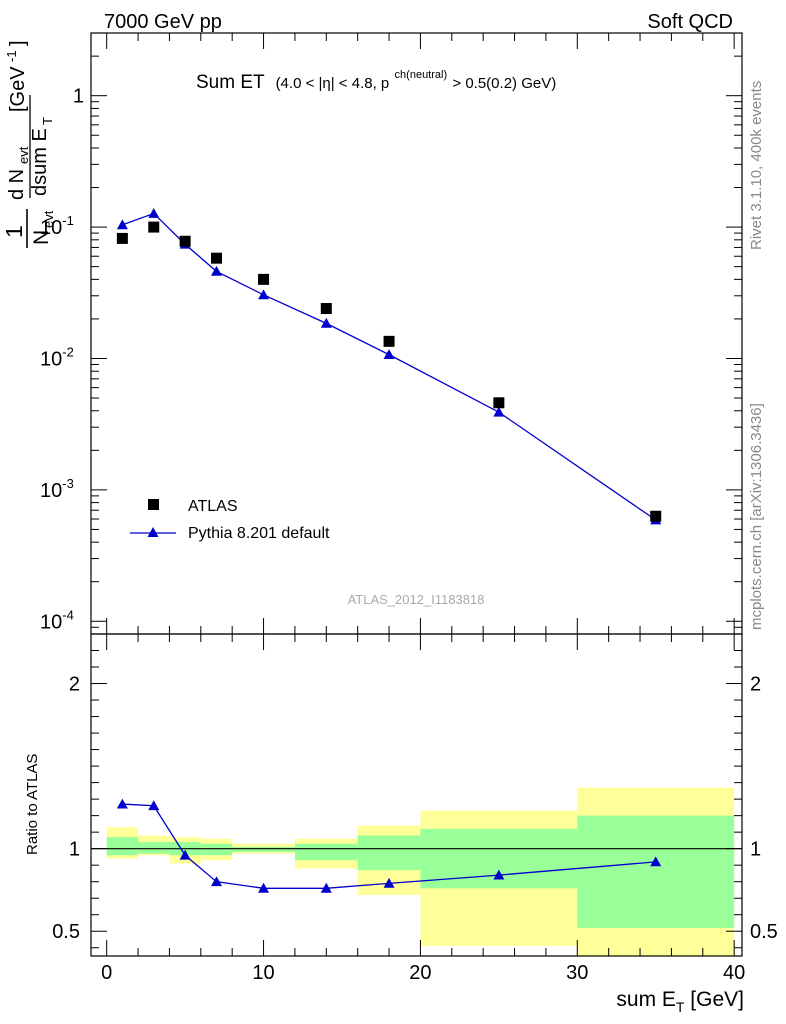 This screenshot has height=1024, width=786. I want to click on main-y-tick-label: 10⁻², so click(57, 357).